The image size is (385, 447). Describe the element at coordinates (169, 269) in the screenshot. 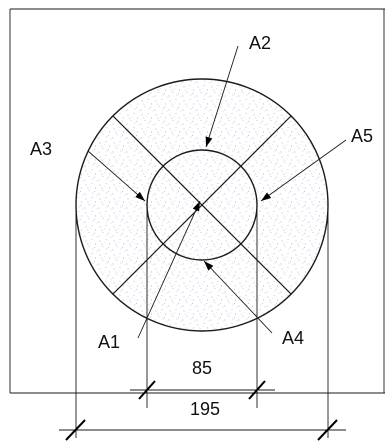

I see `leader-a1` at that location.